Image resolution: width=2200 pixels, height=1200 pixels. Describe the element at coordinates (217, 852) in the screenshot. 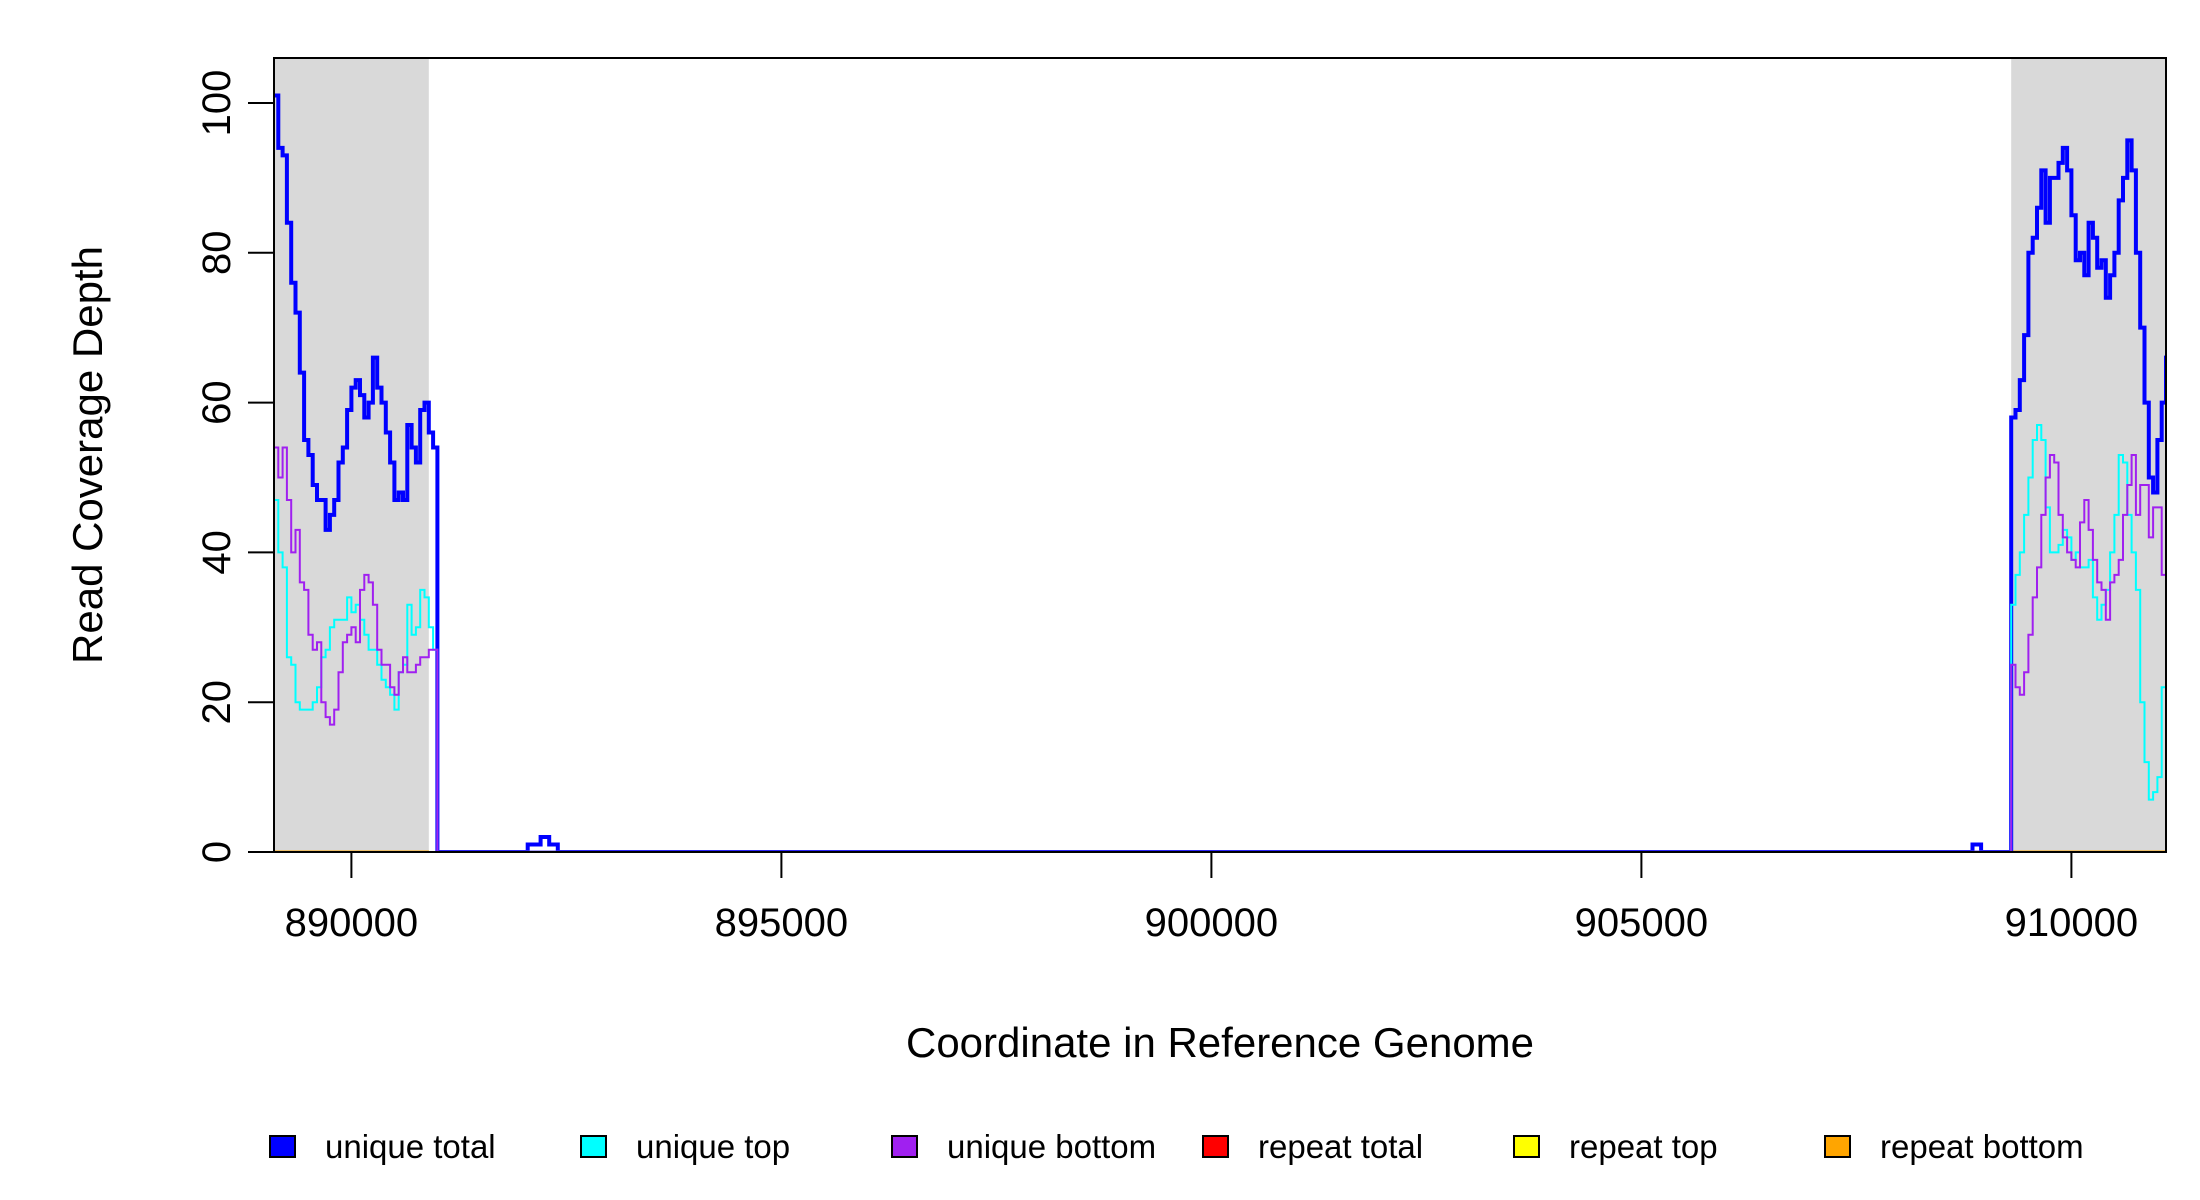

I see `y-tick-label: 0` at that location.